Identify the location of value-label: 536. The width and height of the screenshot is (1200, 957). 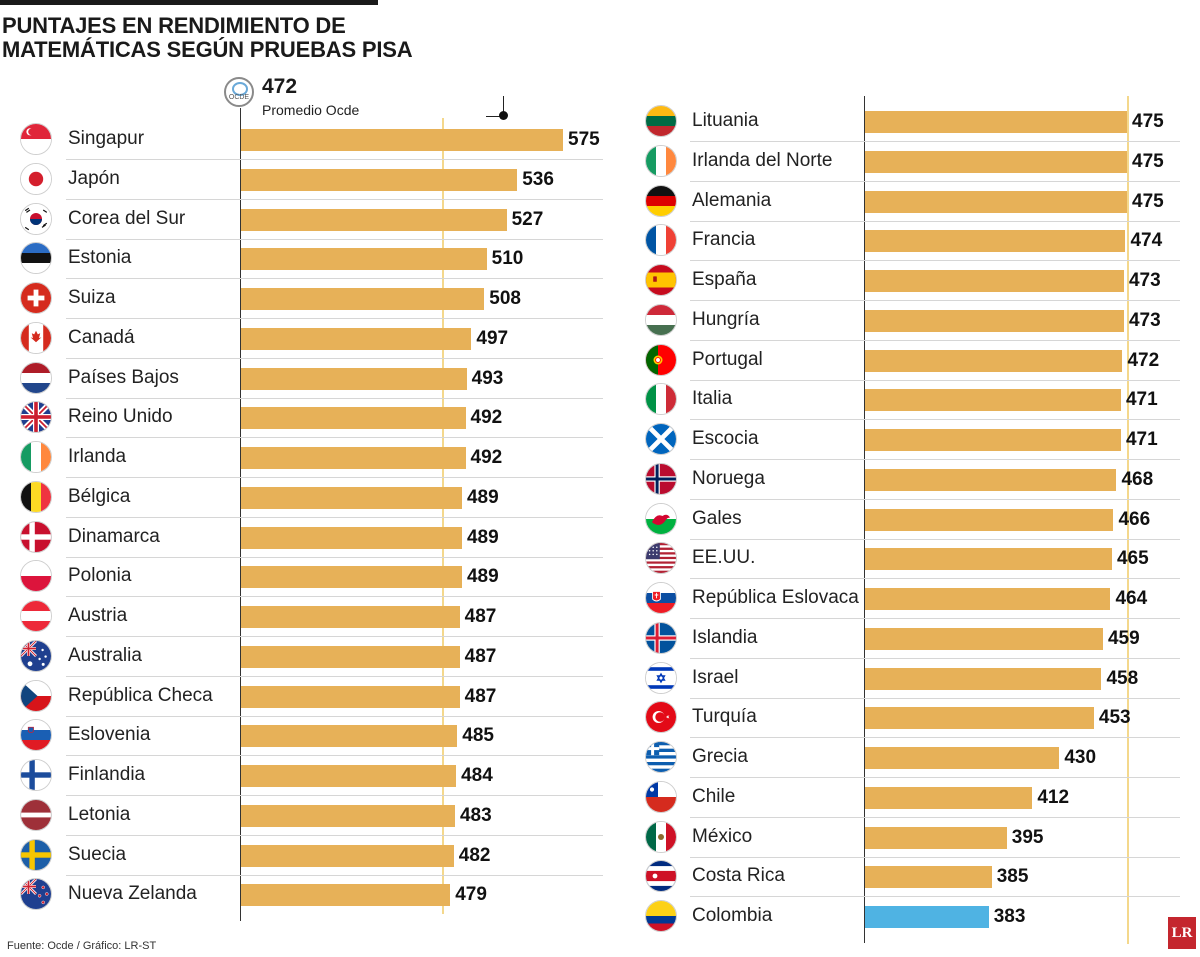
(538, 179).